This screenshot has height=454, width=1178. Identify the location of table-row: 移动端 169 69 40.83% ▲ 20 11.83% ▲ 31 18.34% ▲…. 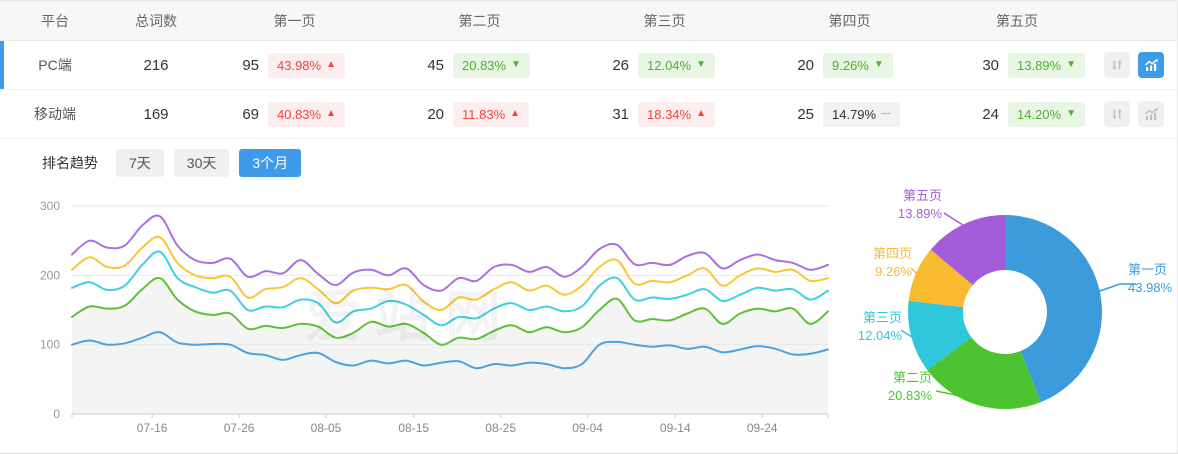
(588, 114).